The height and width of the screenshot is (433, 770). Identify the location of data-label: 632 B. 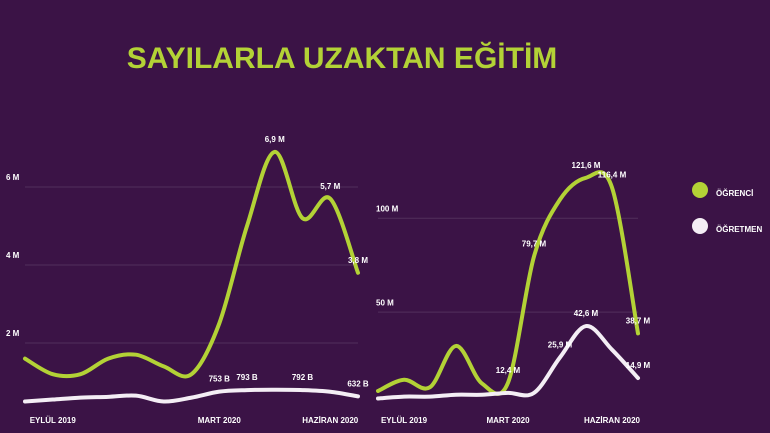
(358, 383).